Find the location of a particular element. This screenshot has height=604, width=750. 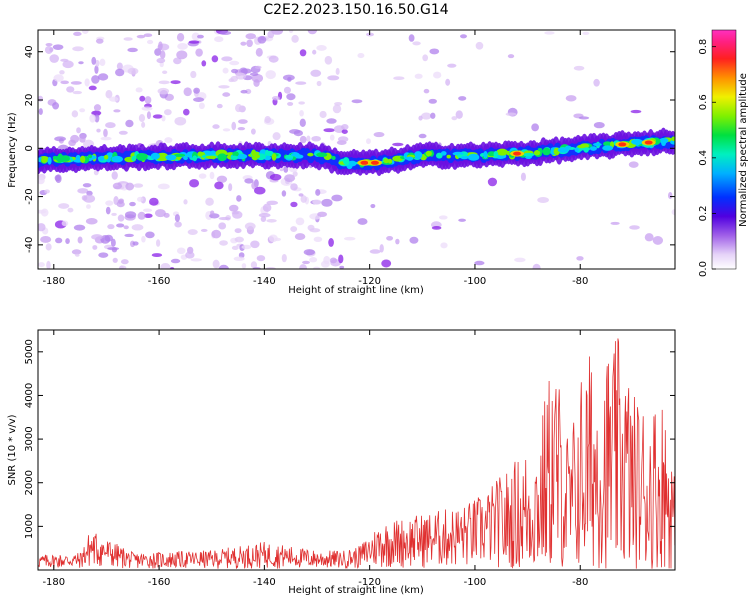

x-tick-label: -100 is located at coordinates (475, 281).